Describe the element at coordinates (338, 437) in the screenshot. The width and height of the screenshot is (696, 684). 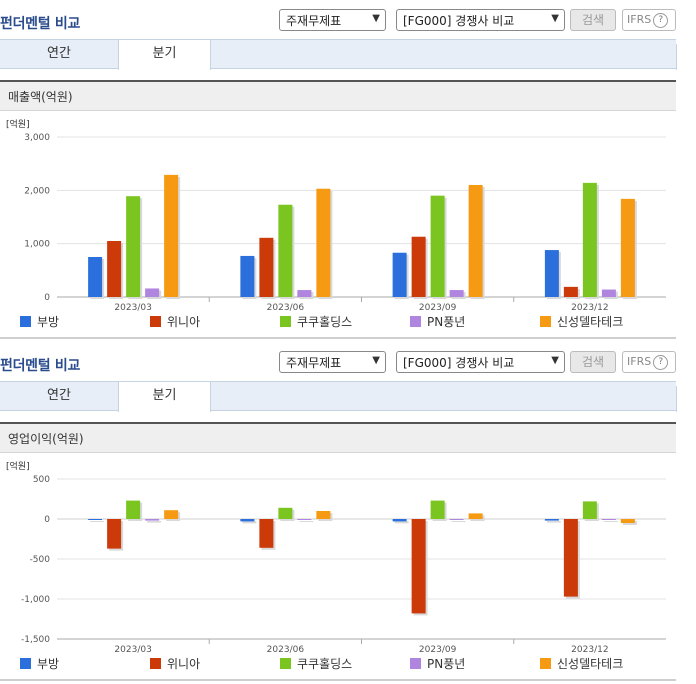
I see `chart-header: 영업이익(억원)` at that location.